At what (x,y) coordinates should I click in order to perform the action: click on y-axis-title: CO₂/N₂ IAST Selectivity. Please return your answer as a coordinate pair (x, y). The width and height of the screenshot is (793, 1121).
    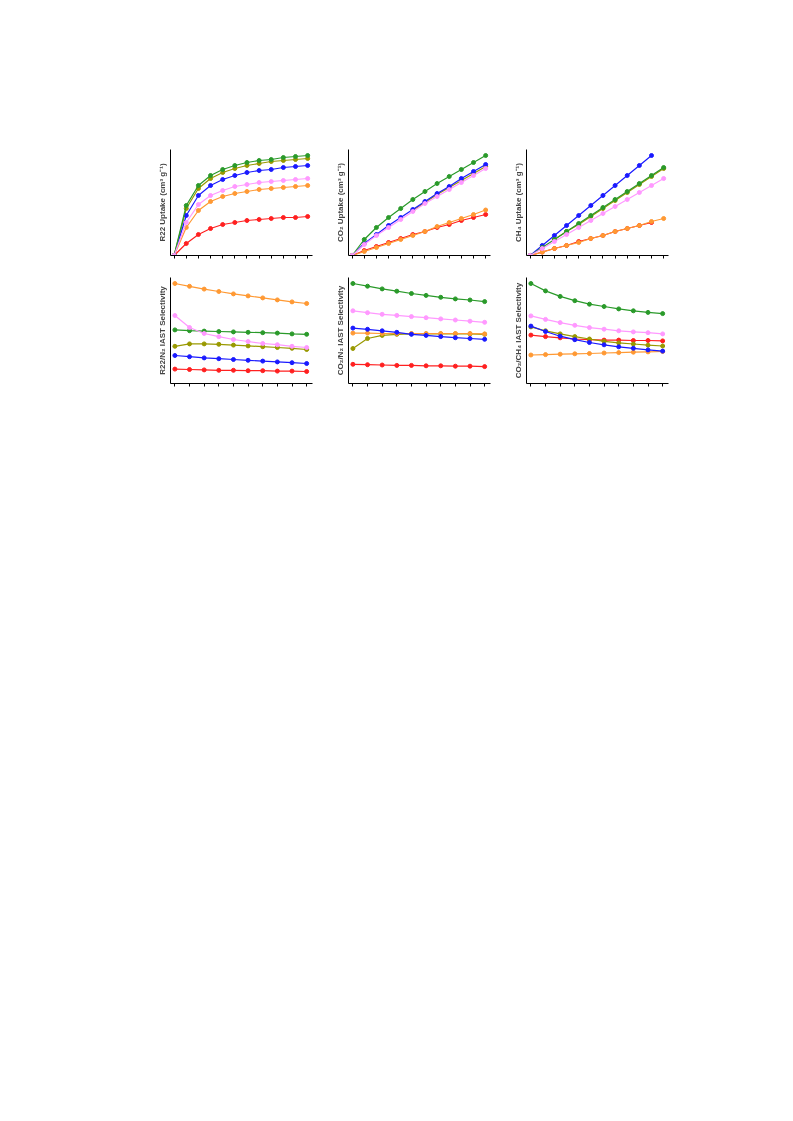
    Looking at the image, I should click on (340, 330).